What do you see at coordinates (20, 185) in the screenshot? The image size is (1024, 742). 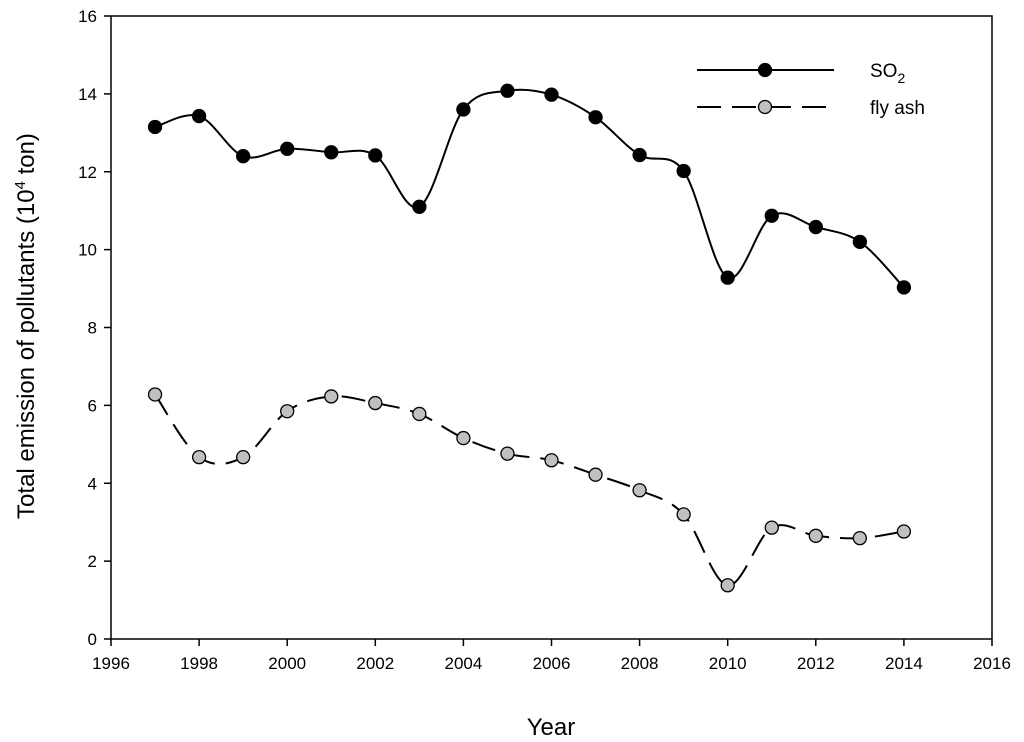 I see `y-axis-title-superscript: 4` at bounding box center [20, 185].